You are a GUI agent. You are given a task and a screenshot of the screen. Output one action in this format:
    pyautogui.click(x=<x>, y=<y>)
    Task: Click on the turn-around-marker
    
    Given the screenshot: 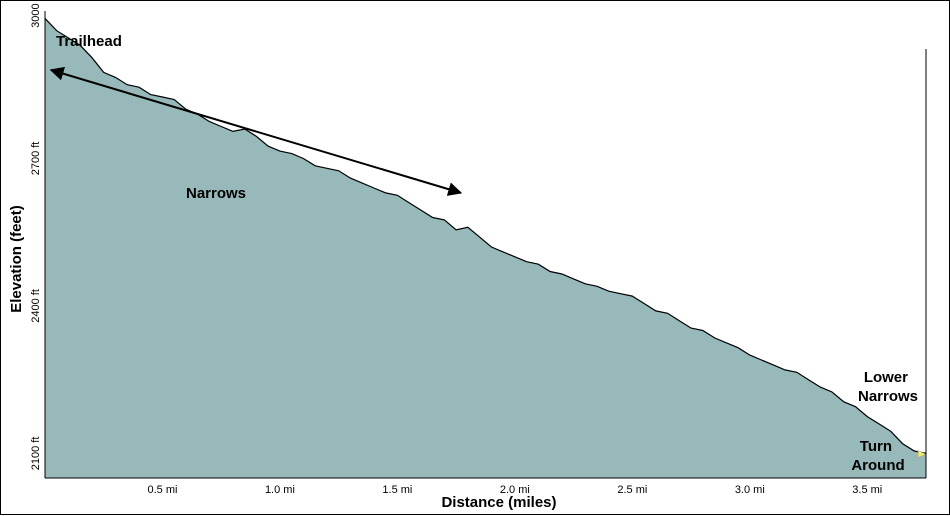 What is the action you would take?
    pyautogui.click(x=922, y=454)
    